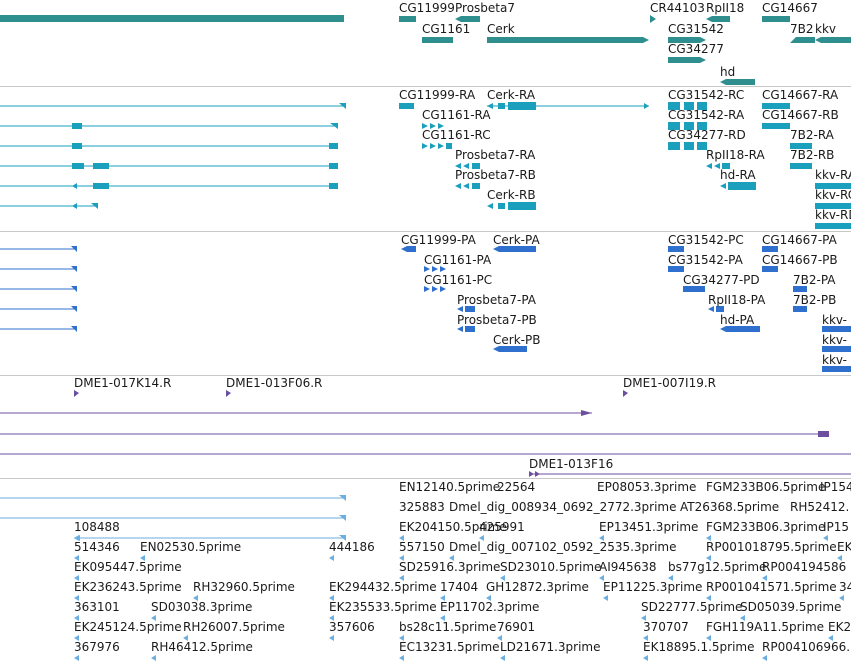  What do you see at coordinates (721, 280) in the screenshot?
I see `protein-label: CG34277-PD` at bounding box center [721, 280].